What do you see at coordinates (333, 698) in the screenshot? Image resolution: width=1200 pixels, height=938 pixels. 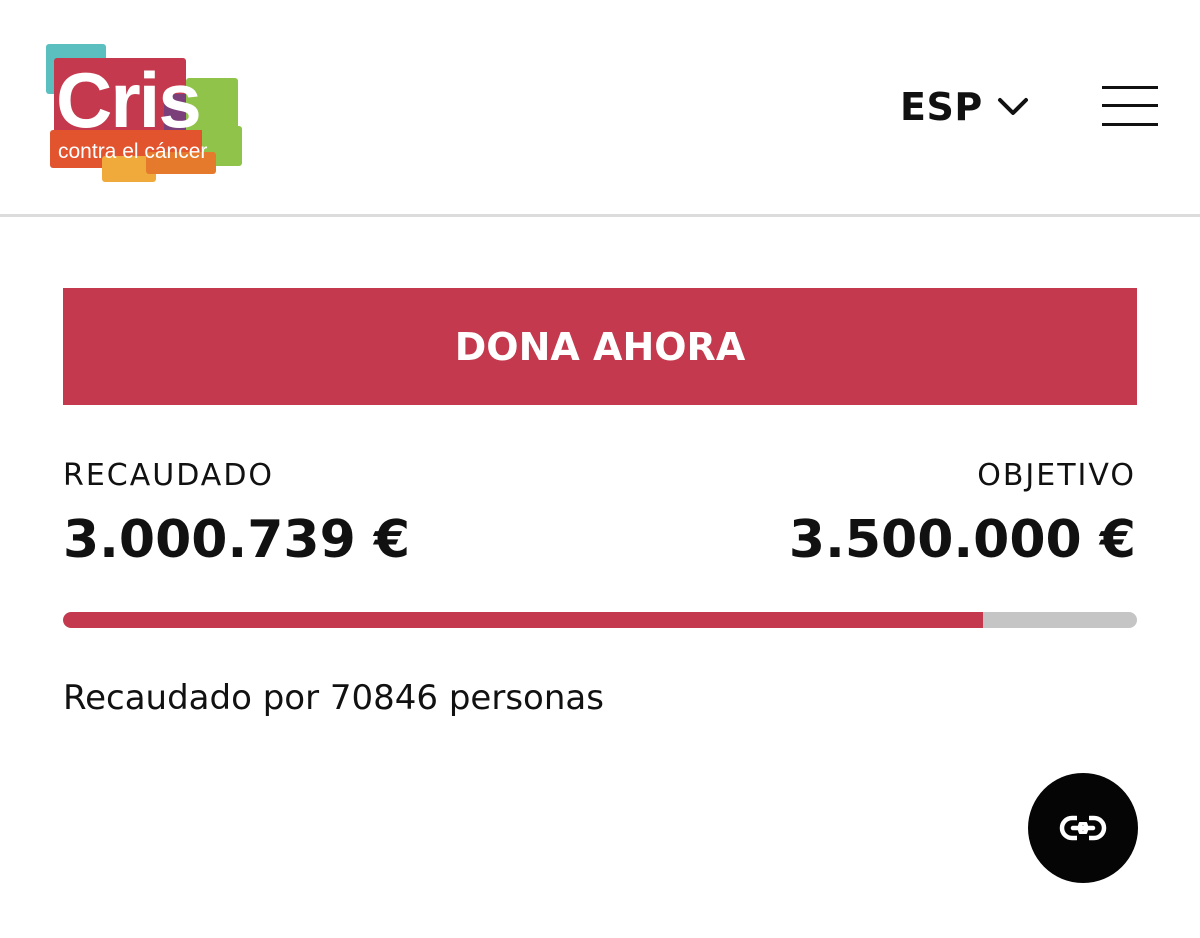 I see `supporters-count-text: Recaudado por 70846 personas` at bounding box center [333, 698].